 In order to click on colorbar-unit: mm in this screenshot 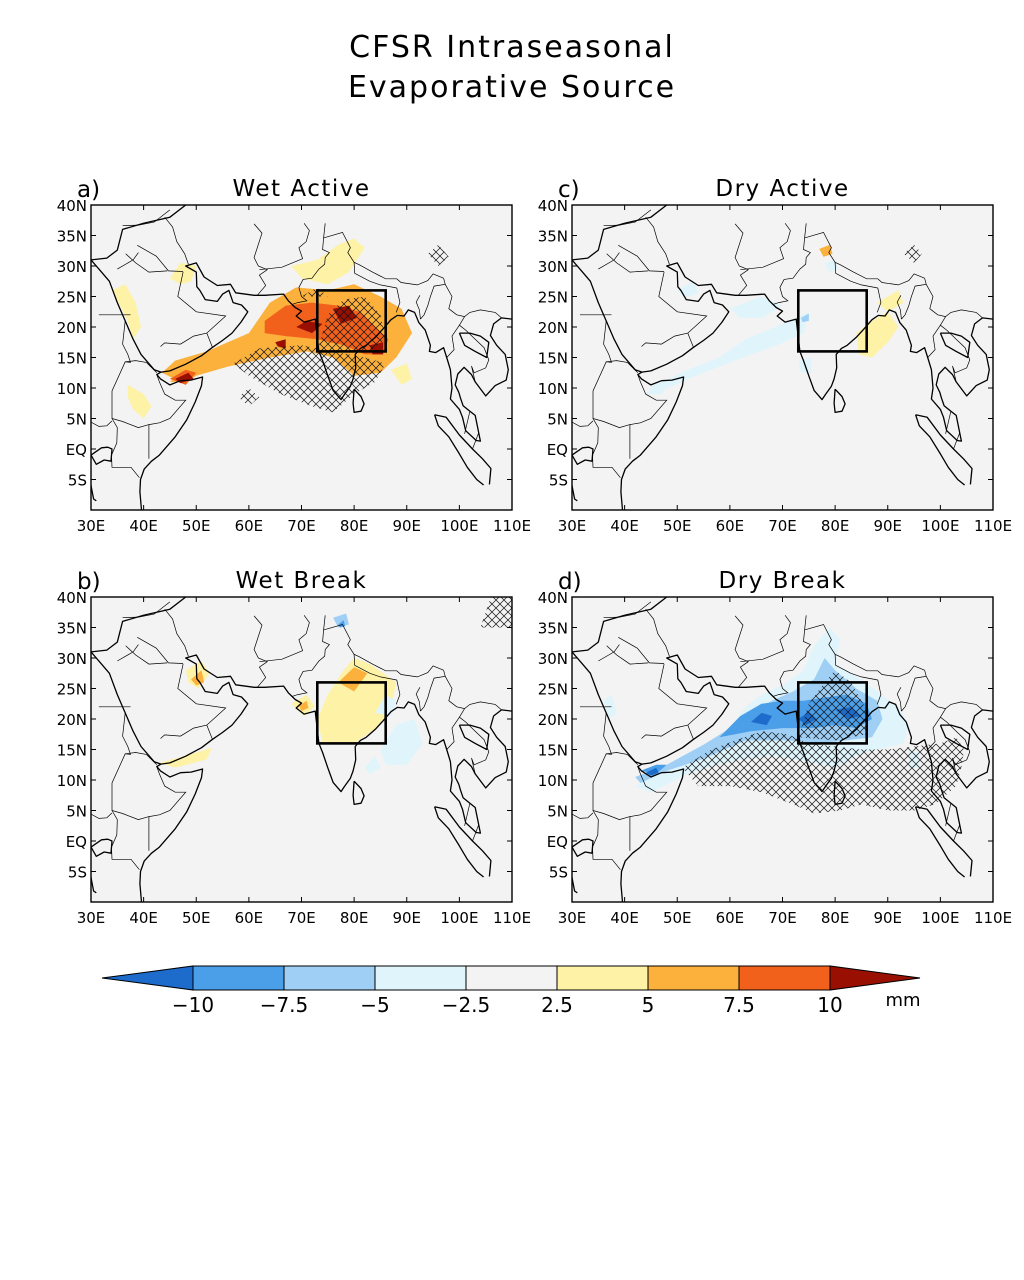, I will do `click(902, 1000)`.